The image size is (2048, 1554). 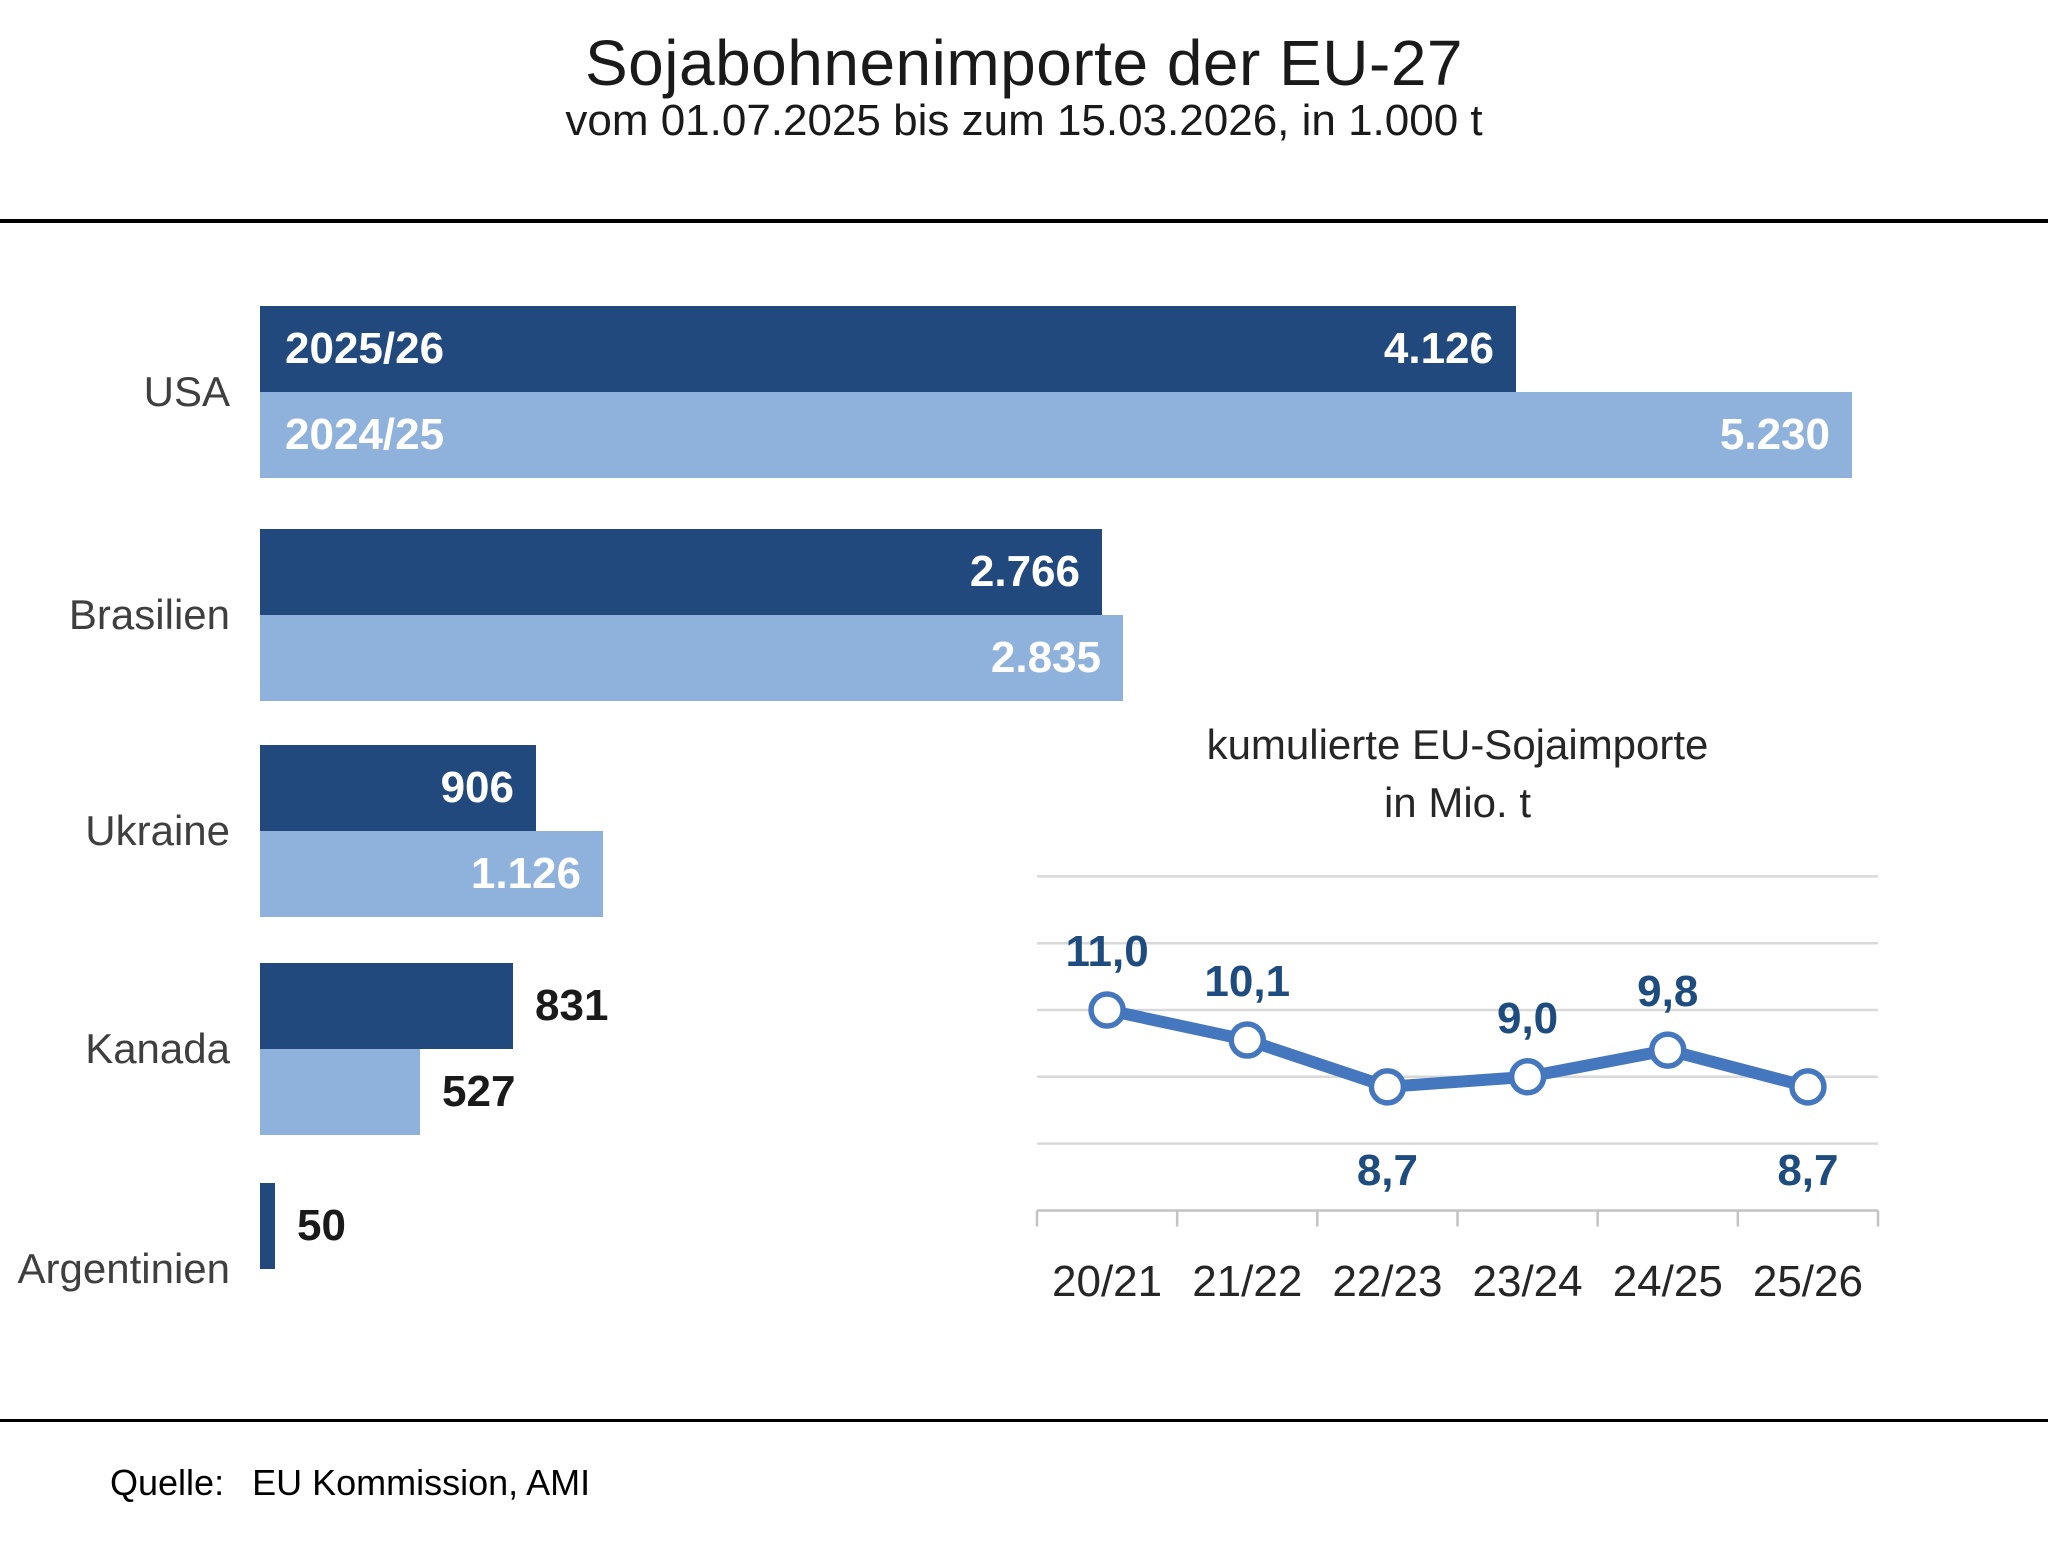 I want to click on category-label-kanada: Kanada, so click(x=157, y=1048).